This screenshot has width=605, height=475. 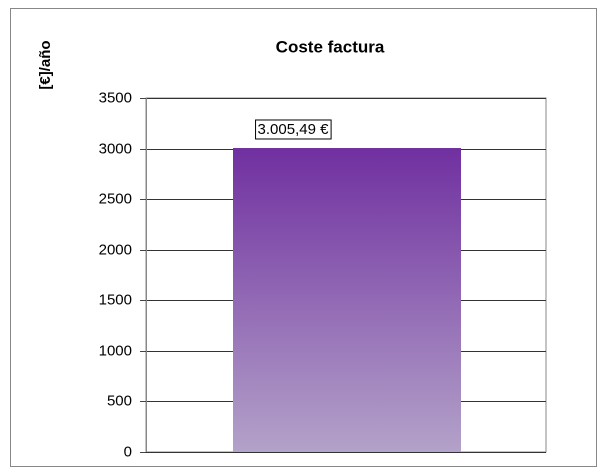 I want to click on y-tick-label: 1000, so click(x=115, y=350).